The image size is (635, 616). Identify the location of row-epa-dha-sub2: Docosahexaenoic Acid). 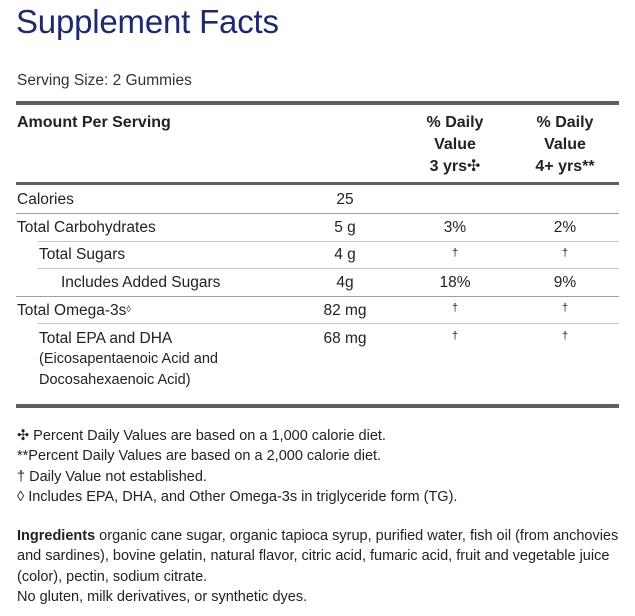
(115, 380).